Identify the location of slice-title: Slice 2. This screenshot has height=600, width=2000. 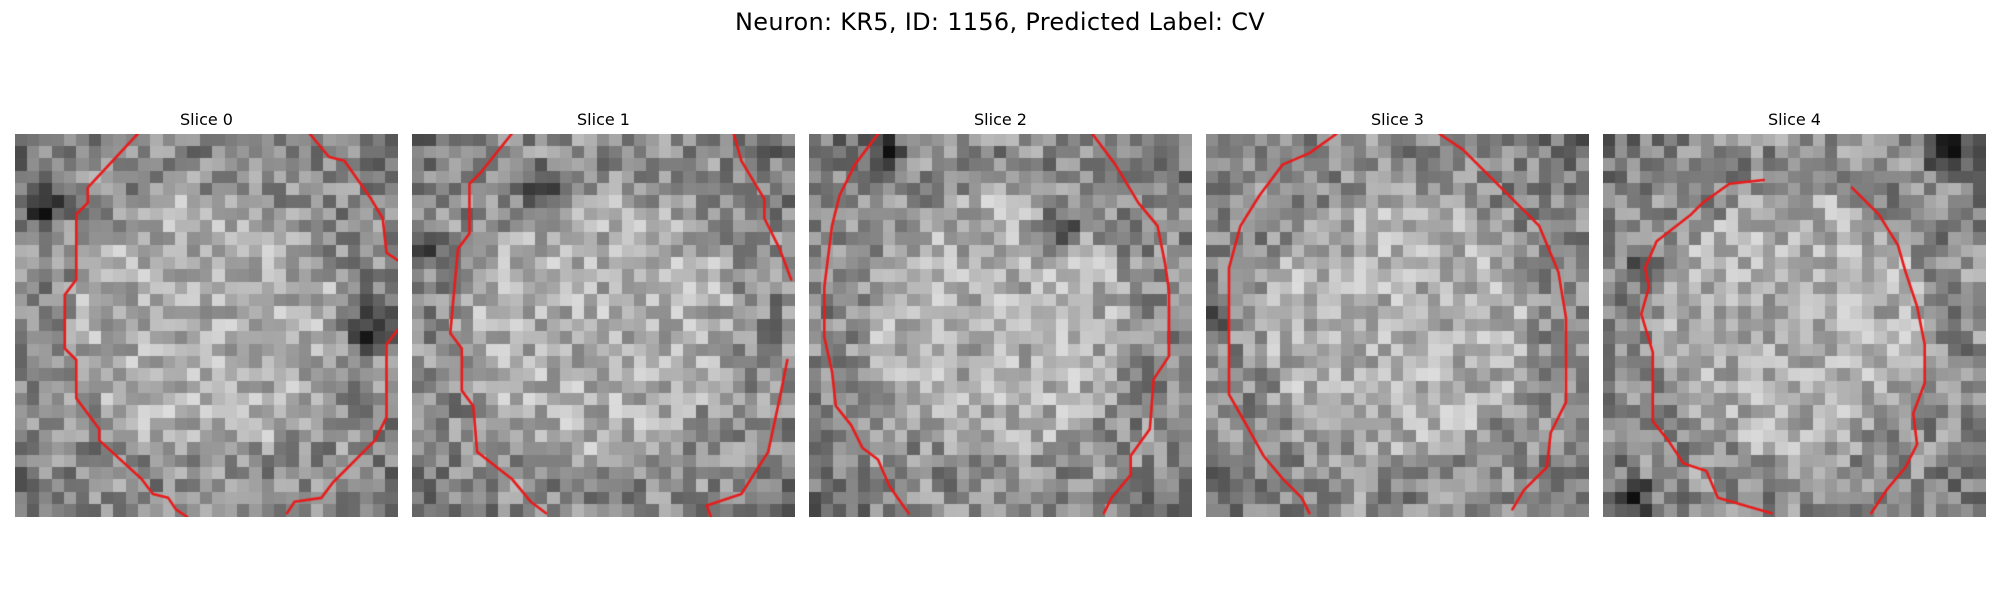
(1000, 119).